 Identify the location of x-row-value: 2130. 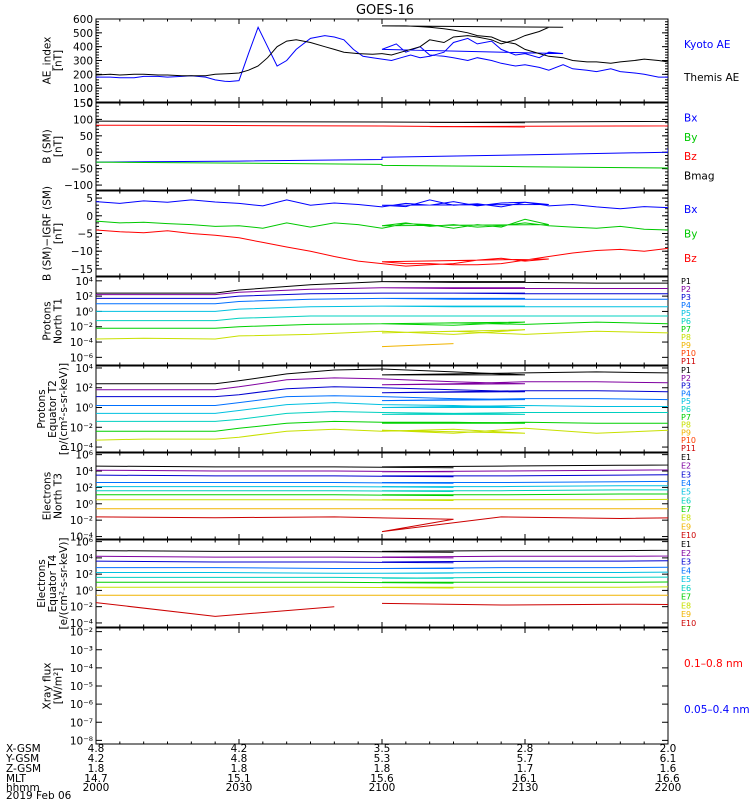
(525, 788).